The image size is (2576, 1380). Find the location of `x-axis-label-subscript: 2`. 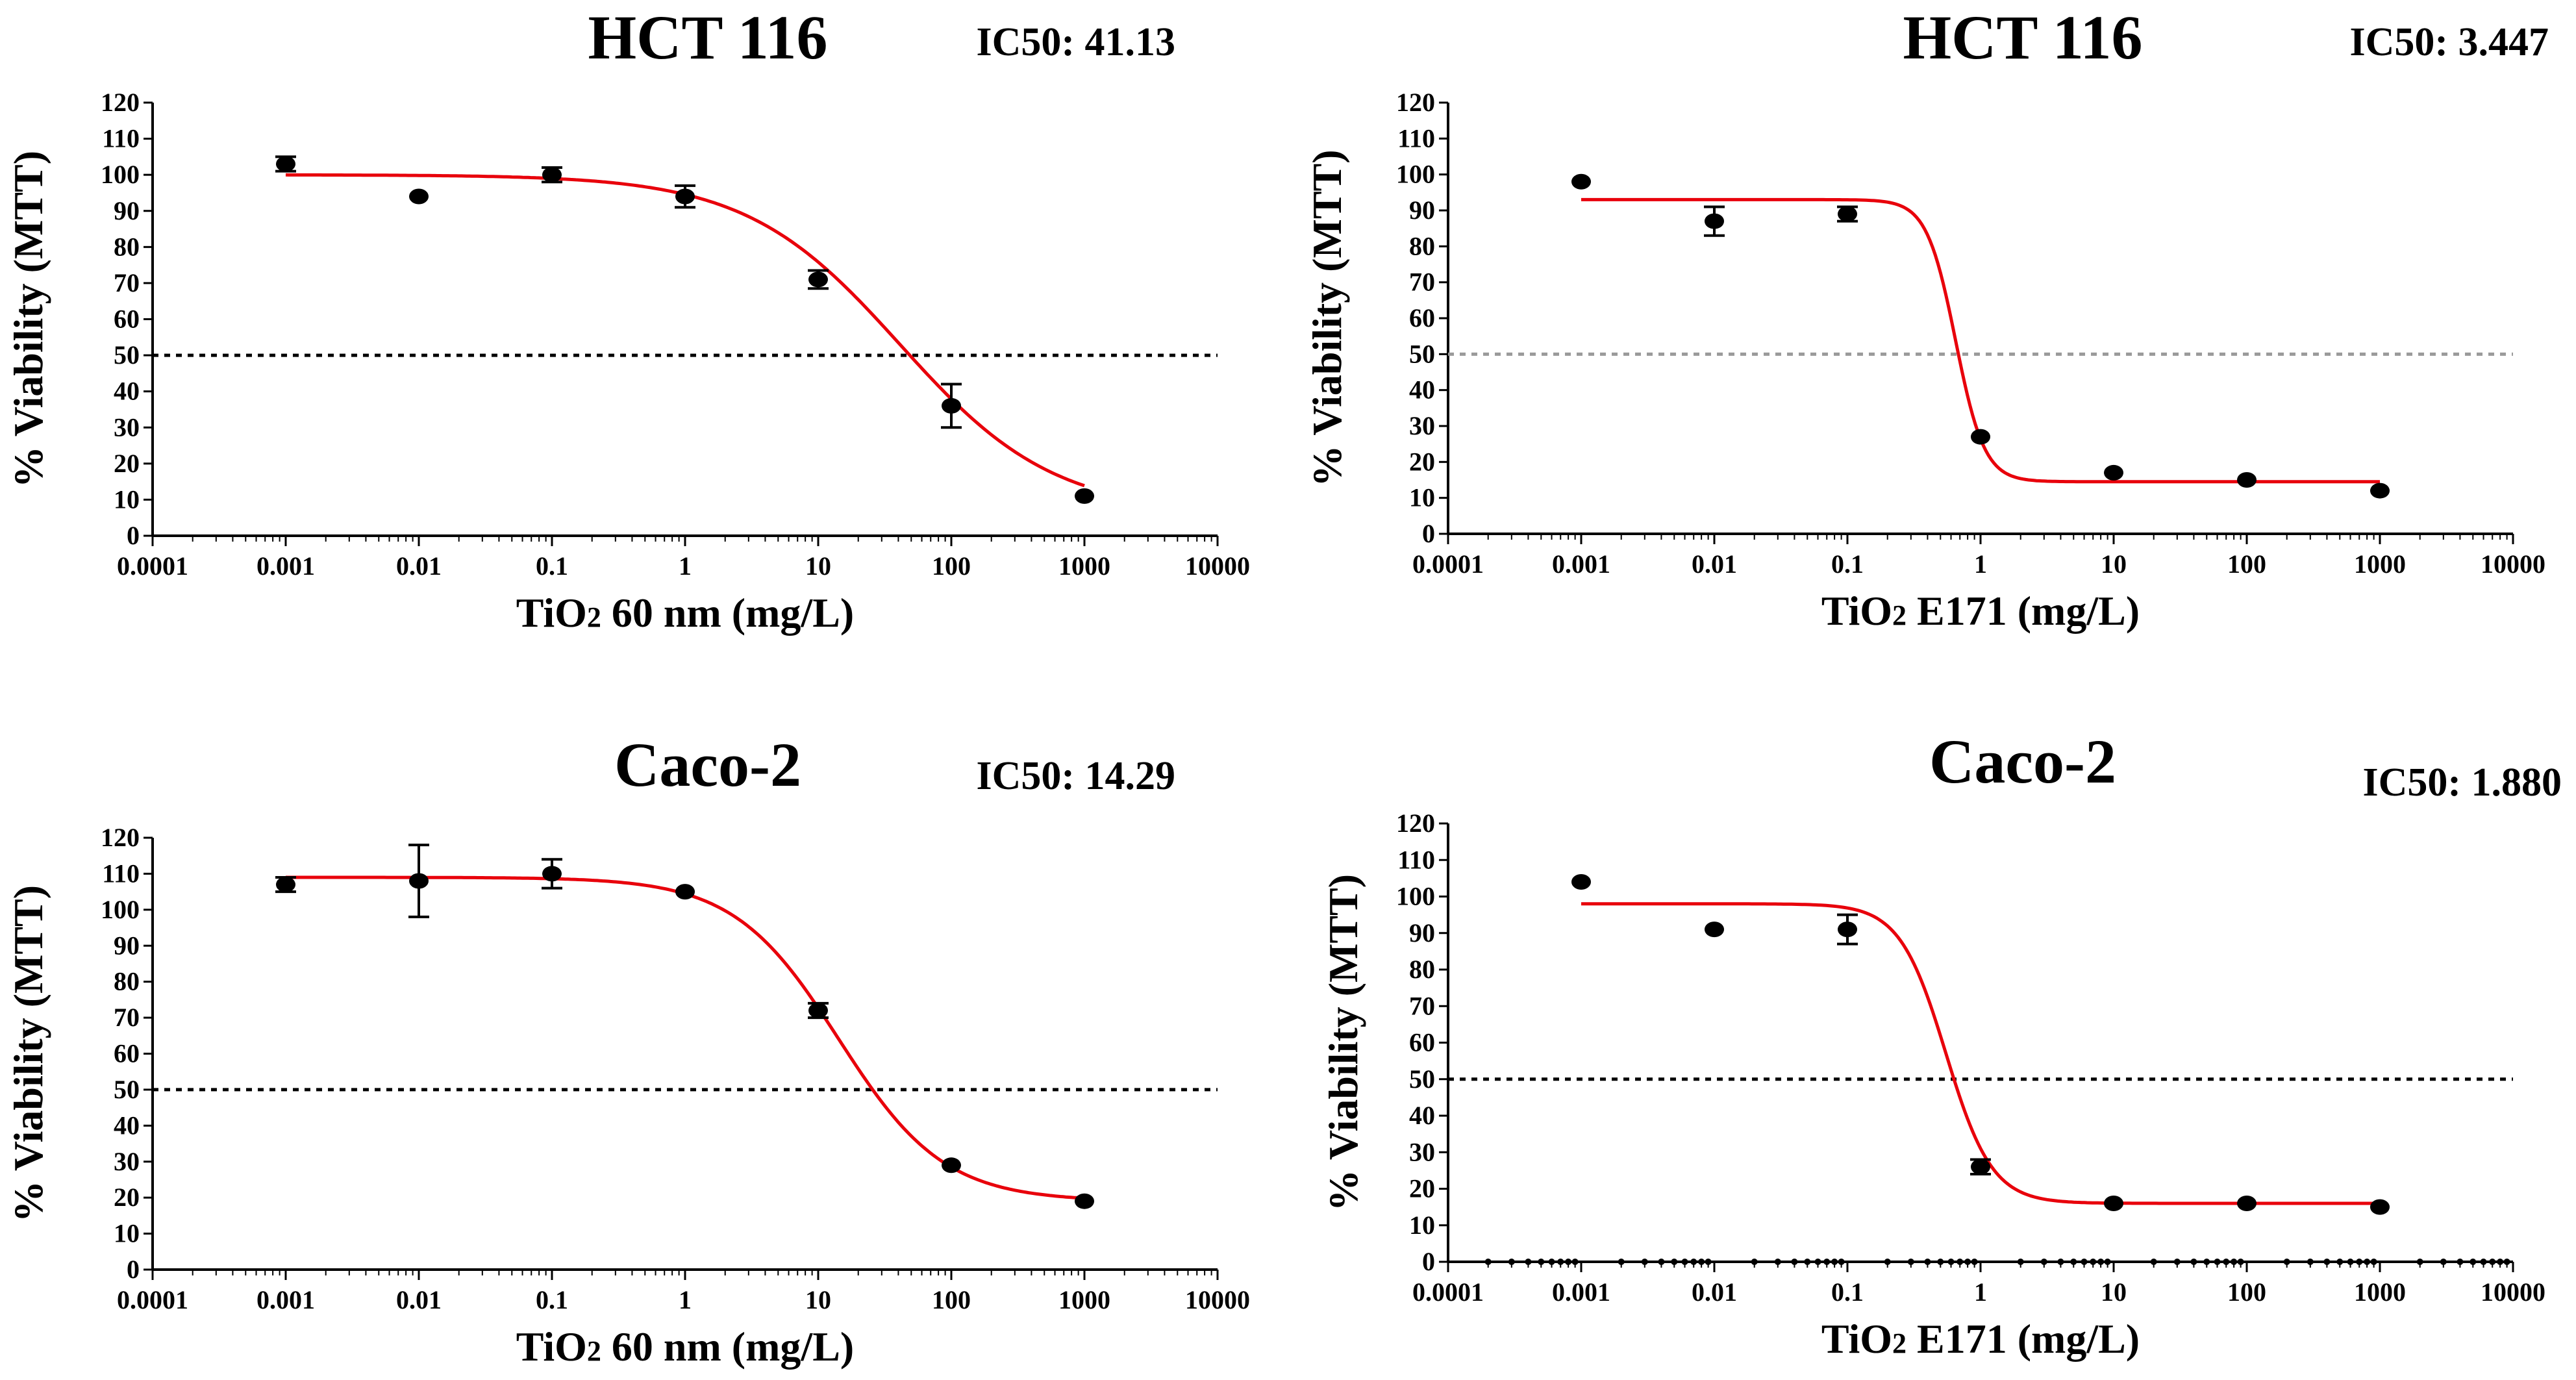

x-axis-label-subscript: 2 is located at coordinates (1899, 1343).